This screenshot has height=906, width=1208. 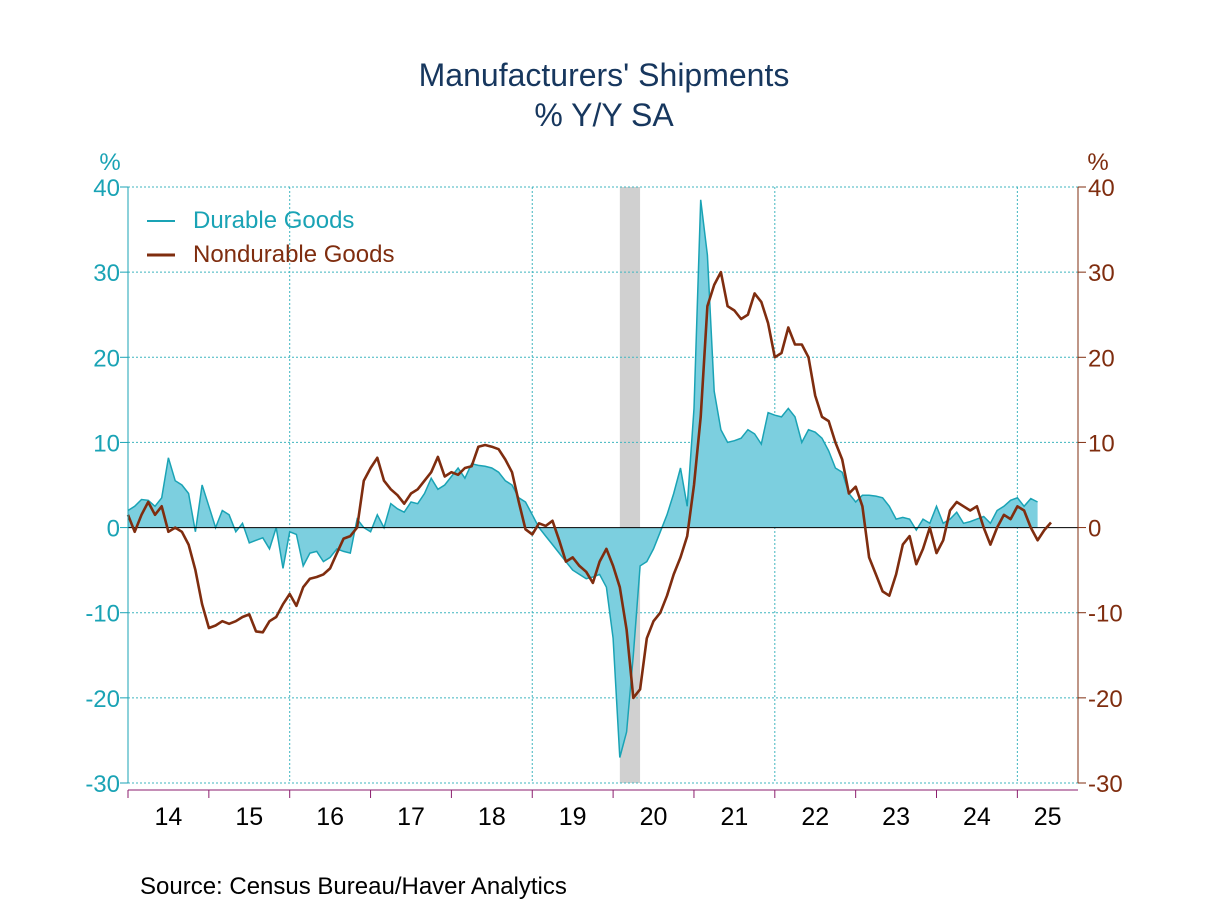 I want to click on right-tick-label: 30, so click(x=1101, y=273).